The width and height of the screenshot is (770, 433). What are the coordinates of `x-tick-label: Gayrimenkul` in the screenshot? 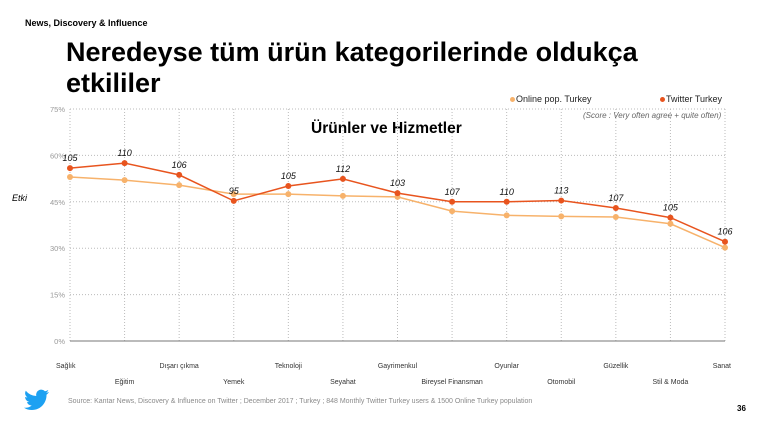 It's located at (398, 366).